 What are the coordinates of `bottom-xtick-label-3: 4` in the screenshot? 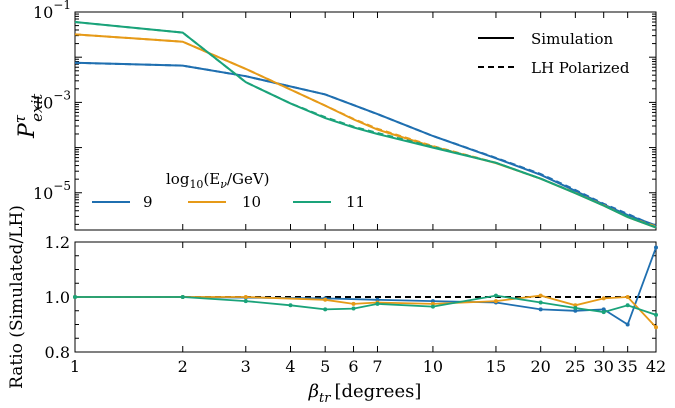 It's located at (290, 366).